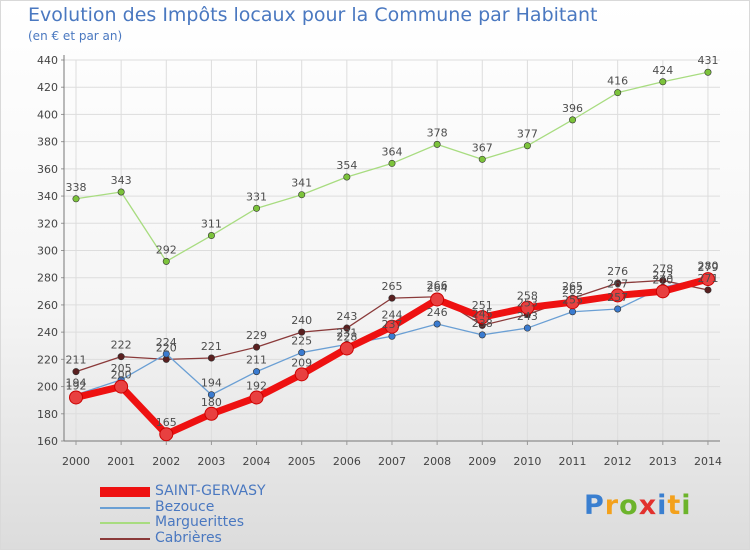 Image resolution: width=750 pixels, height=550 pixels. I want to click on data-label: 416, so click(617, 81).